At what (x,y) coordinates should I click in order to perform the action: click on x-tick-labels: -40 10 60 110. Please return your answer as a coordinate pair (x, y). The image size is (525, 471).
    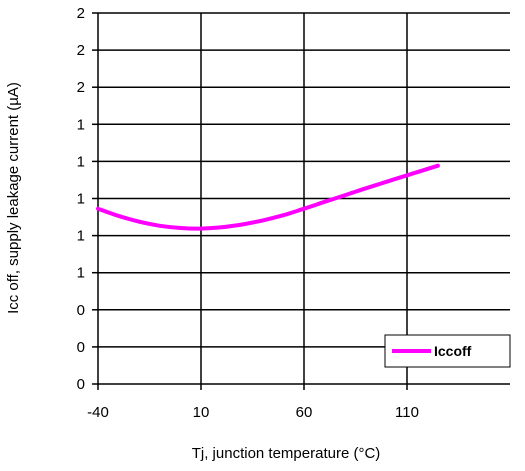
    Looking at the image, I should click on (253, 412).